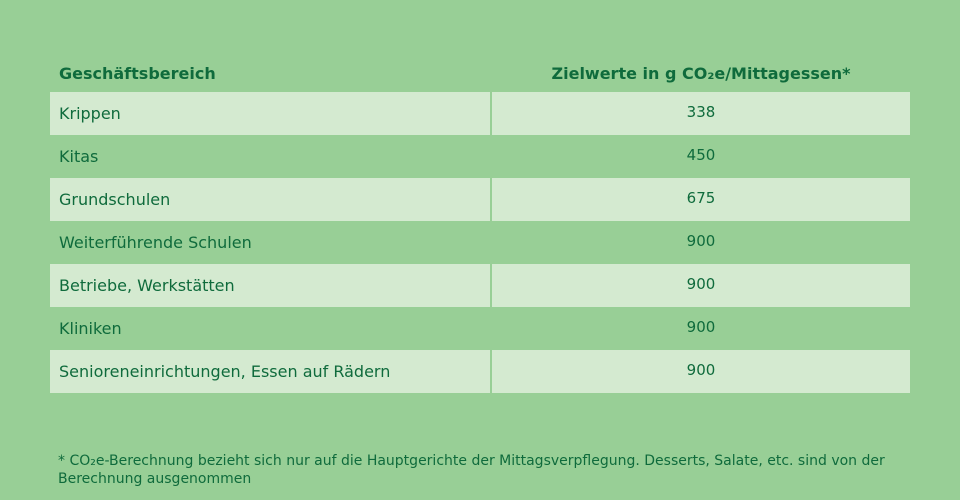 The height and width of the screenshot is (500, 960). I want to click on table-row: Grundschulen 675, so click(480, 199).